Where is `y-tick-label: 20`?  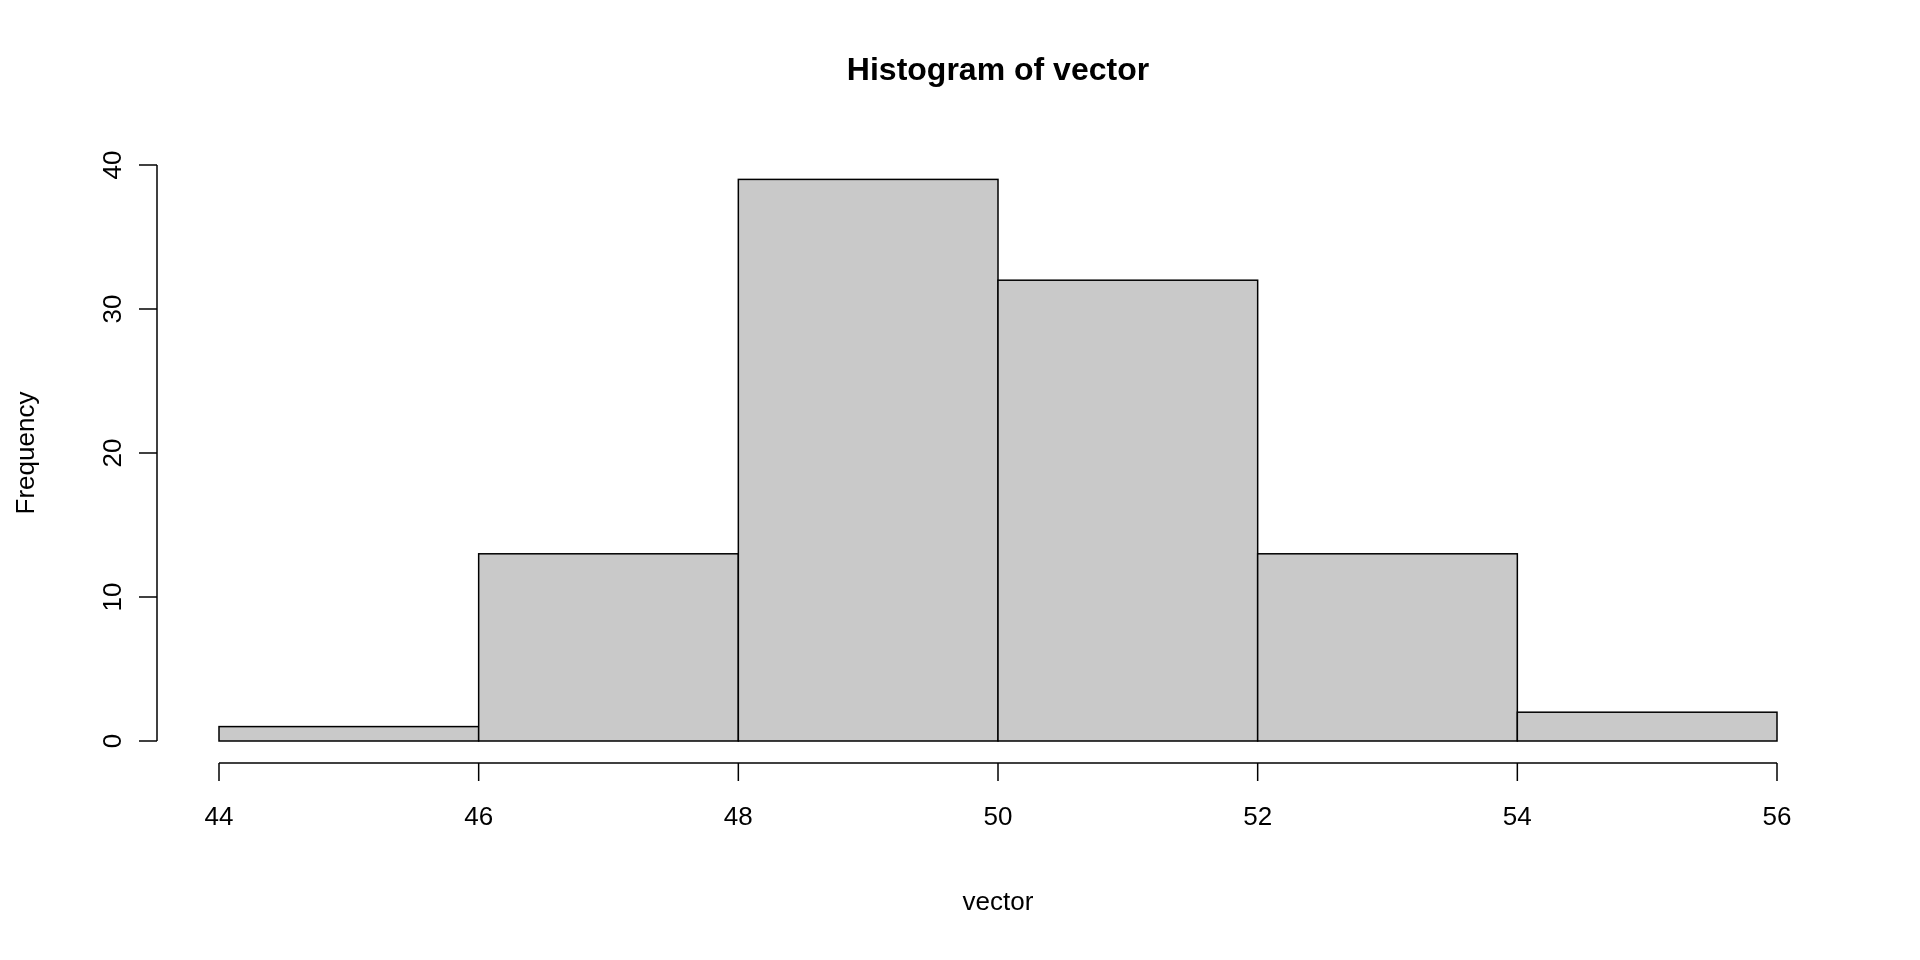
y-tick-label: 20 is located at coordinates (112, 453).